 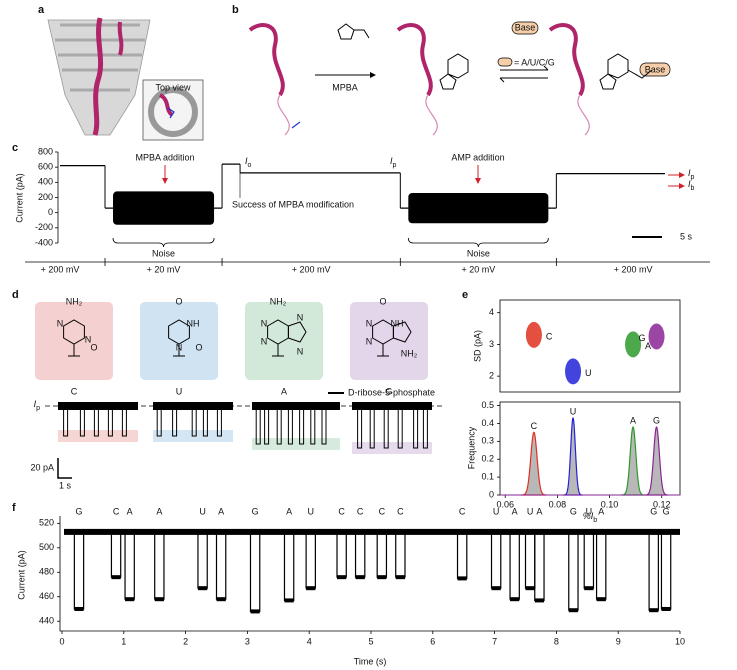 What do you see at coordinates (250, 165) in the screenshot?
I see `symbol-sub: o` at bounding box center [250, 165].